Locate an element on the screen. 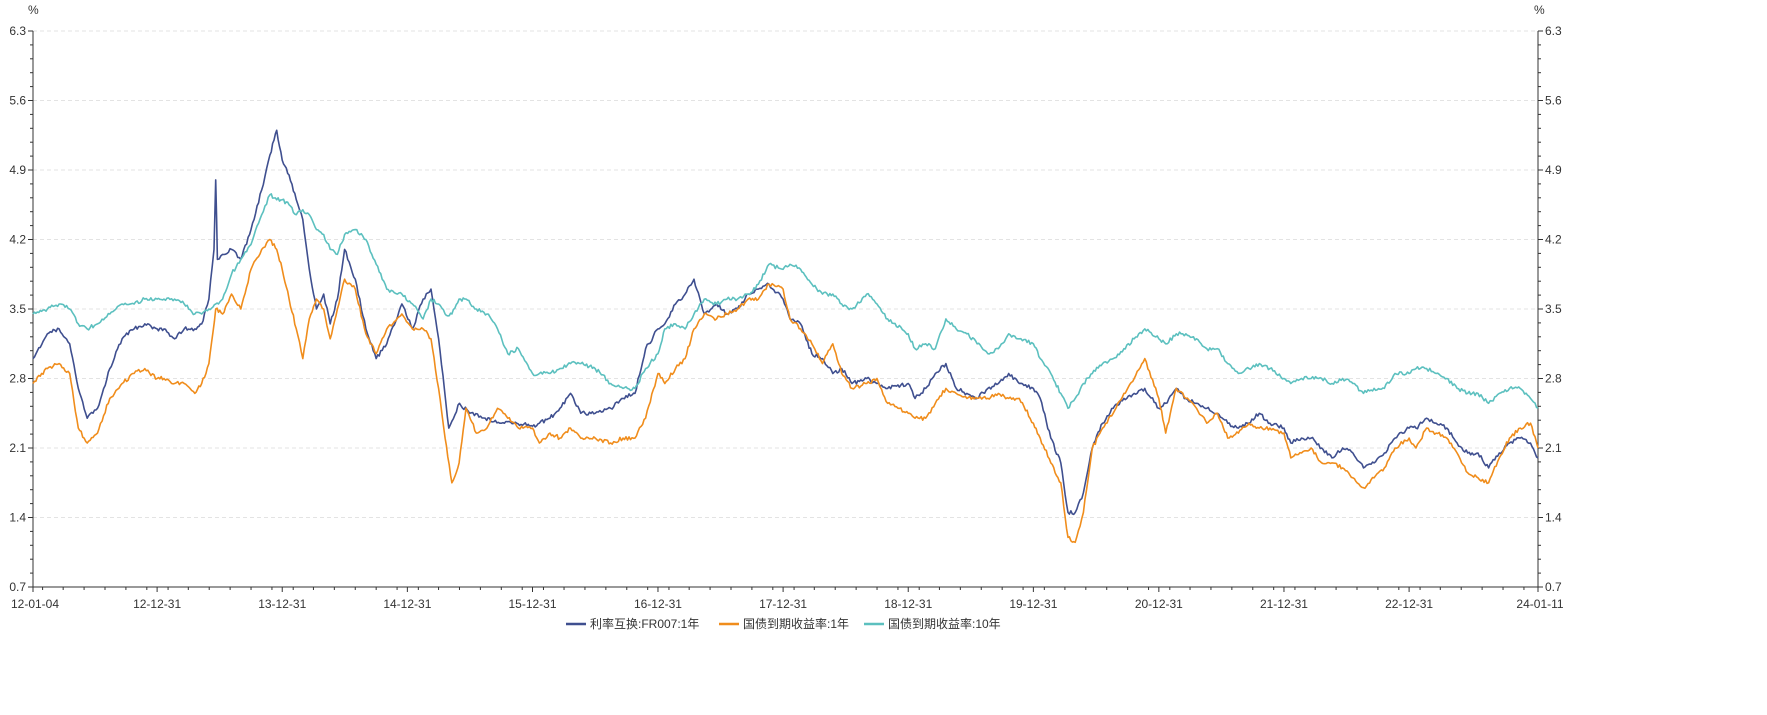 The width and height of the screenshot is (1767, 715). x-tick-label: 20-12-31 is located at coordinates (1159, 604).